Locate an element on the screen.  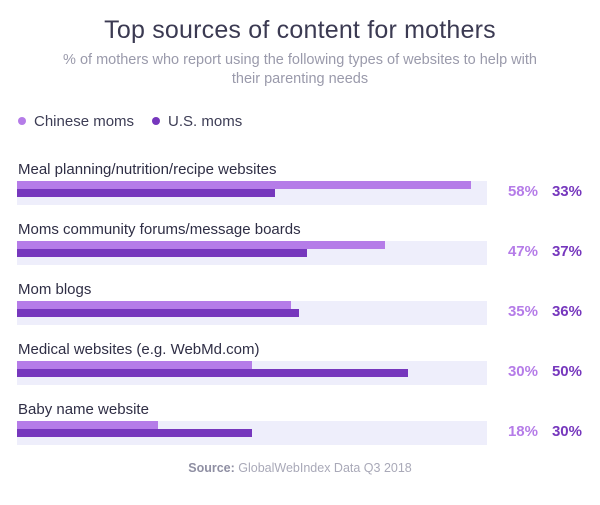
category-label: Meal planning/nutrition/recipe websites is located at coordinates (147, 169).